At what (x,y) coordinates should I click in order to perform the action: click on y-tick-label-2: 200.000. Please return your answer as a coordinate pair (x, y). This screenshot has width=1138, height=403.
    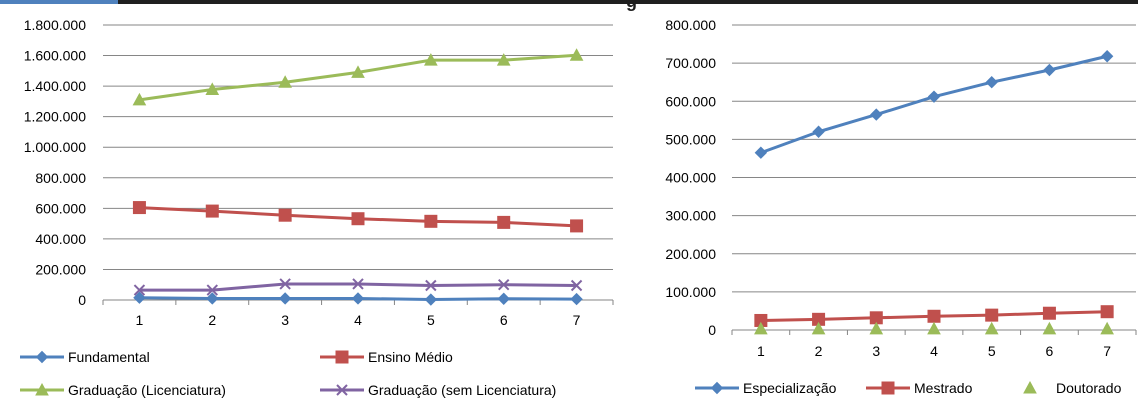
    Looking at the image, I should click on (690, 254).